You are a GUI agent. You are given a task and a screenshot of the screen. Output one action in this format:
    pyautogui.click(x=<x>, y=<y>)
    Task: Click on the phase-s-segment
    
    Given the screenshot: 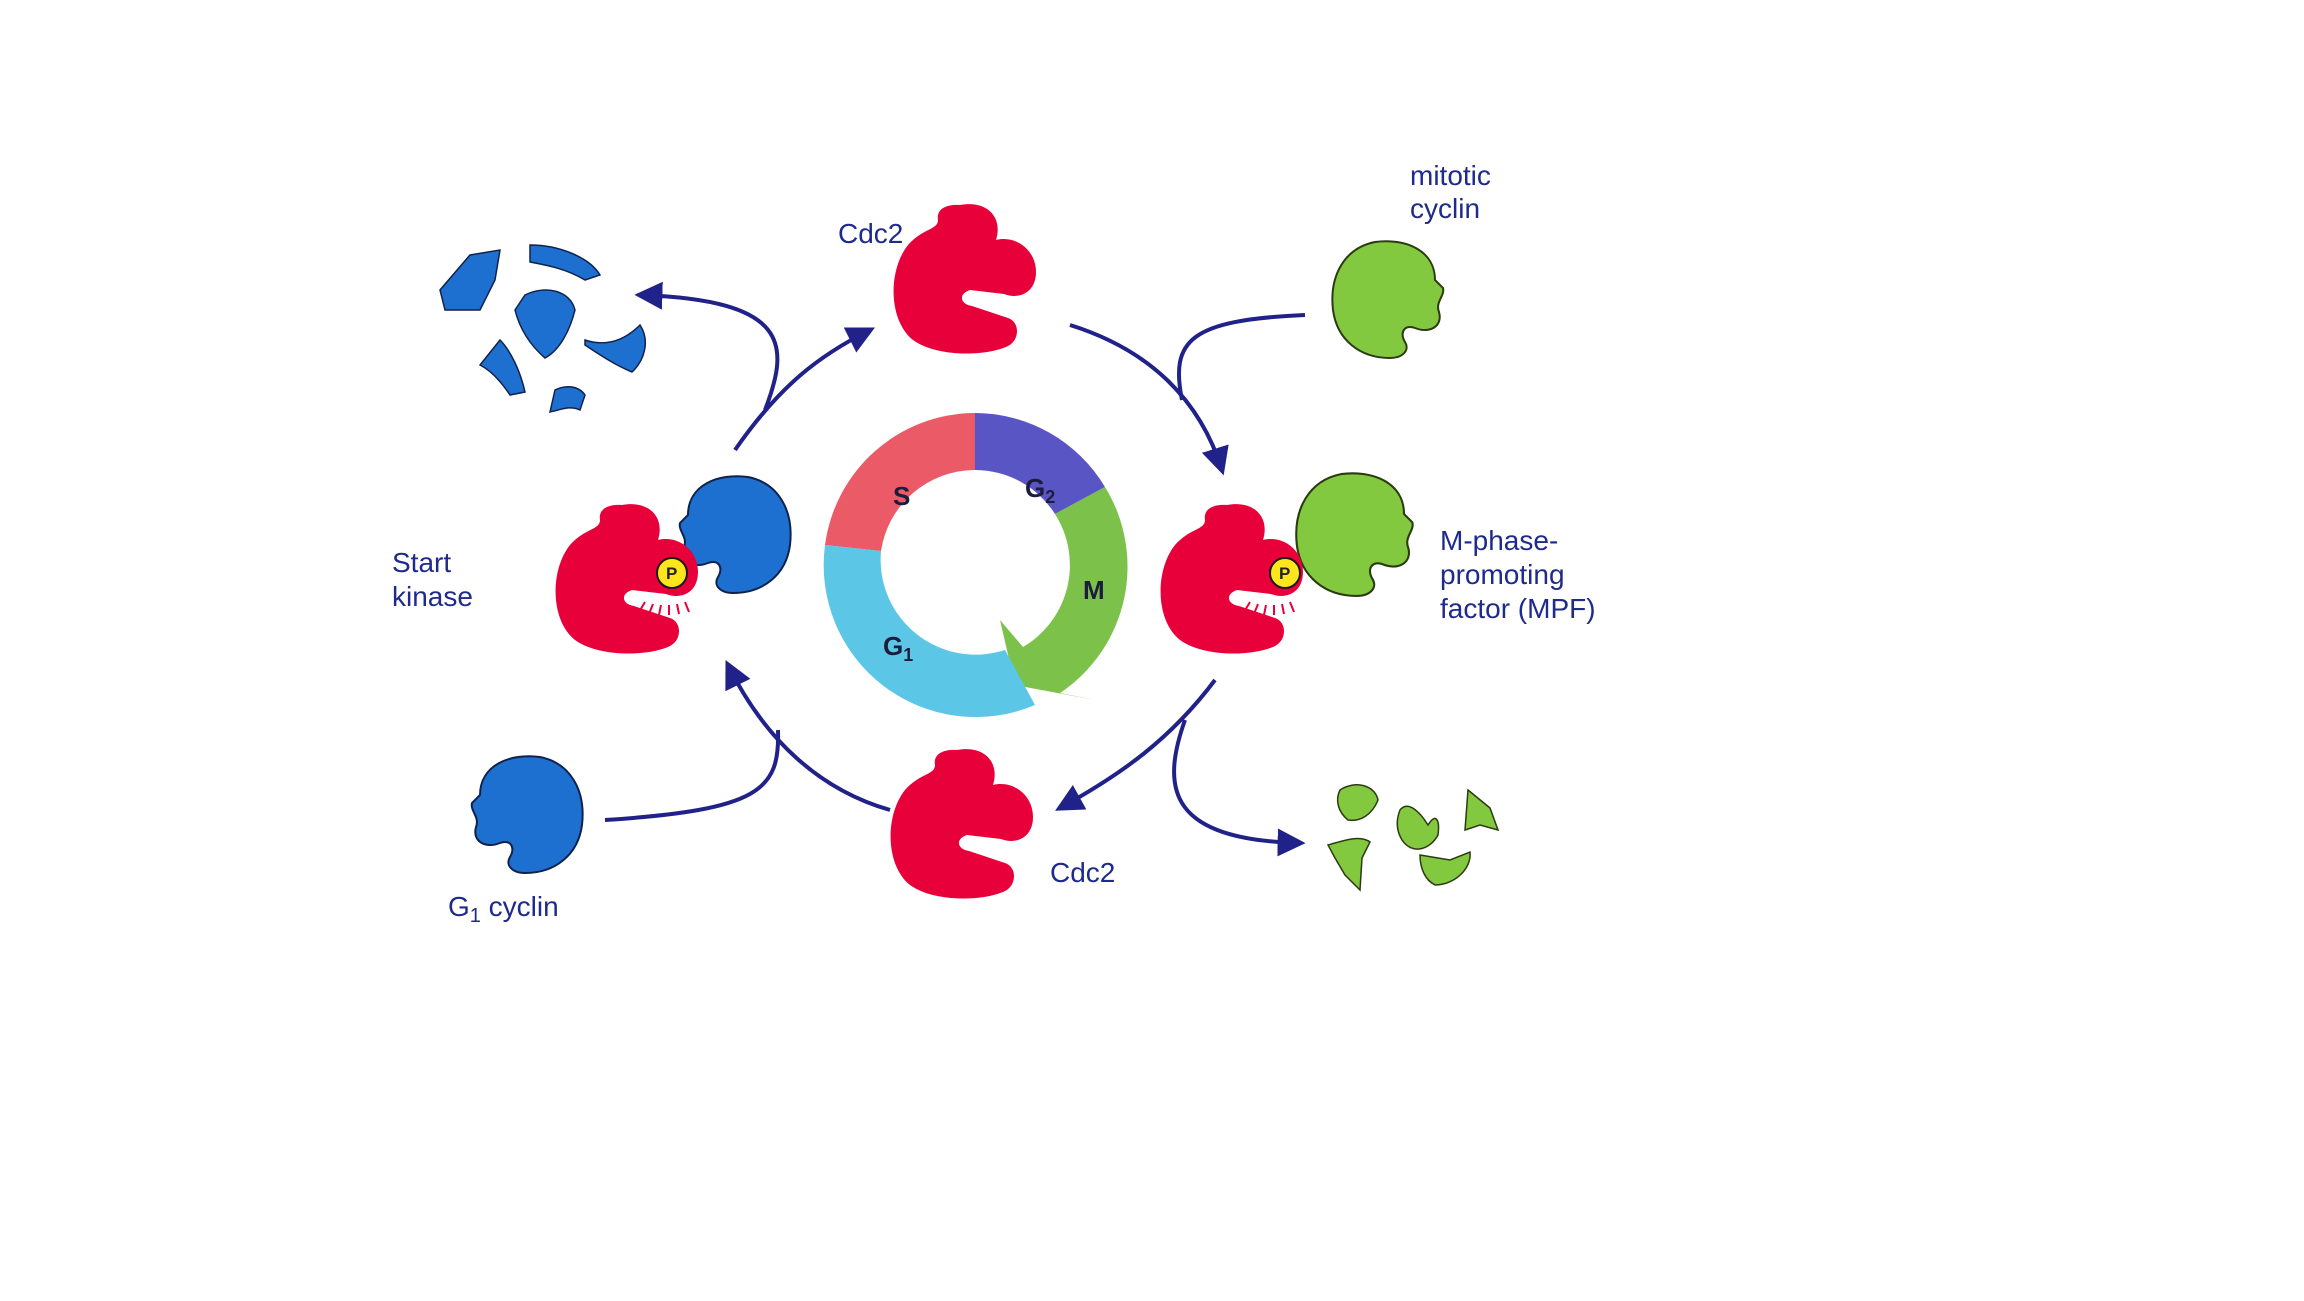 What is the action you would take?
    pyautogui.click(x=900, y=482)
    